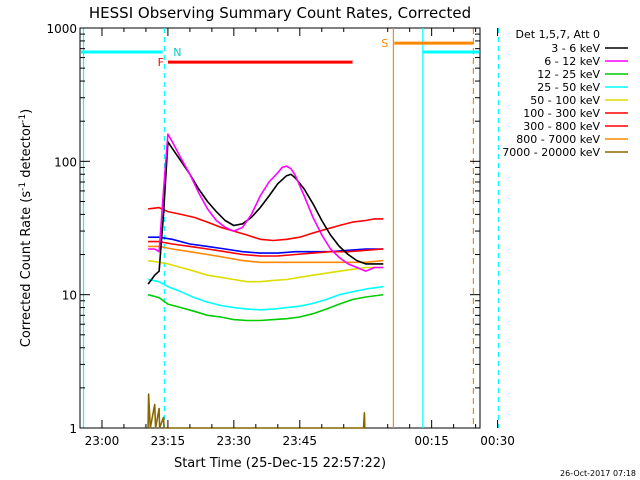 Image resolution: width=640 pixels, height=480 pixels. I want to click on y-tick-label-3: 1000, so click(61, 29).